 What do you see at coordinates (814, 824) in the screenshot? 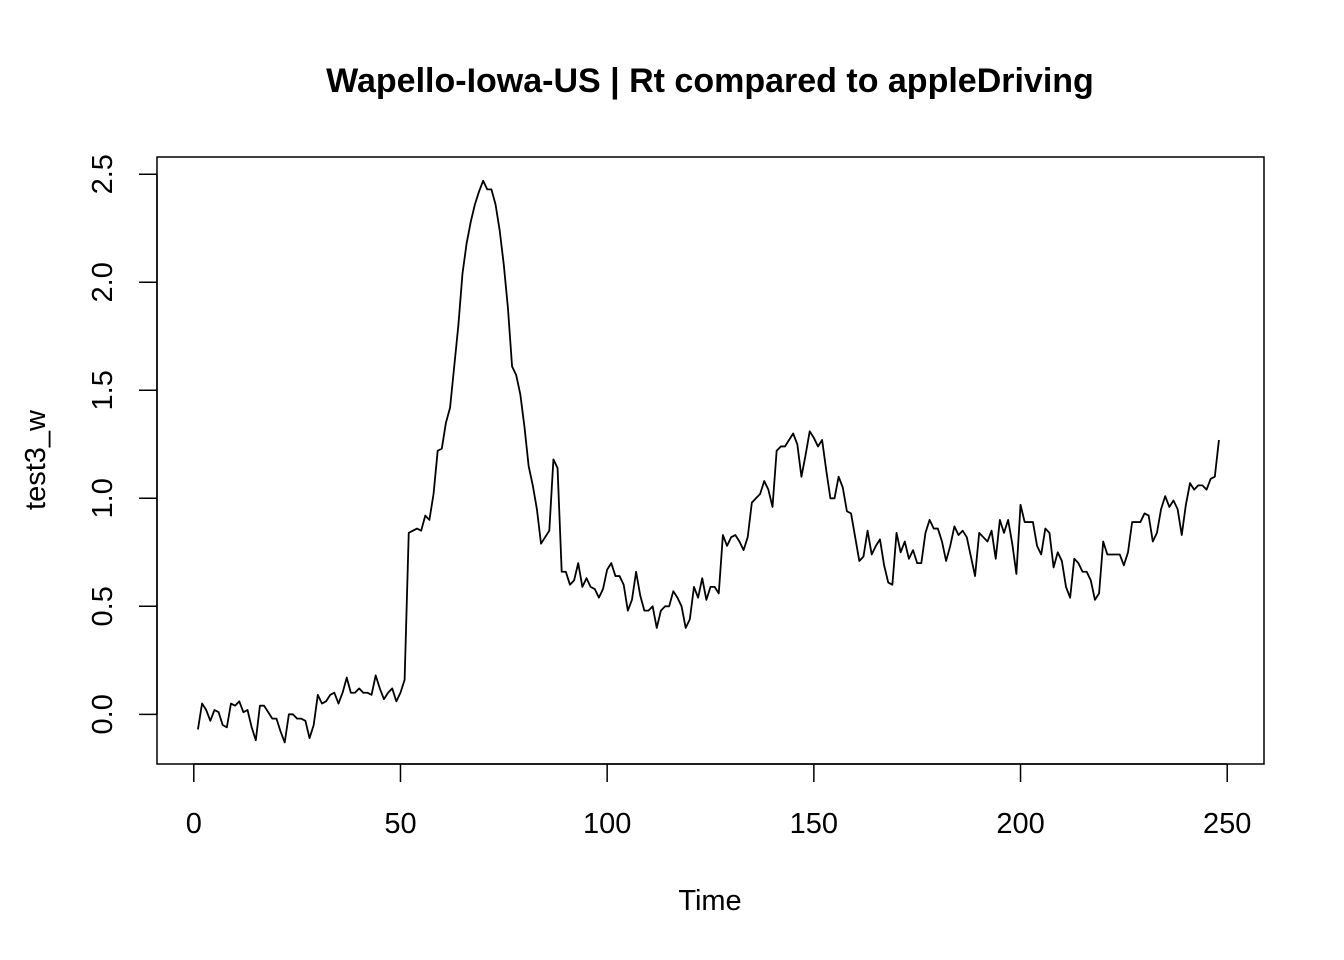
I see `x-tick-label: 150` at bounding box center [814, 824].